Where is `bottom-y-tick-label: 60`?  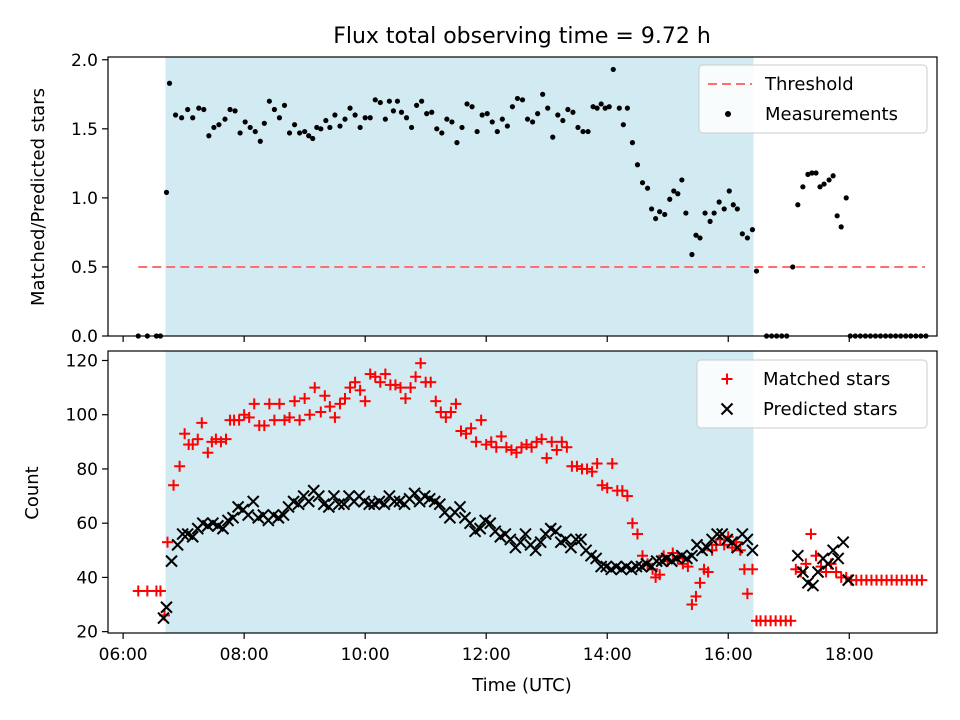 bottom-y-tick-label: 60 is located at coordinates (87, 524).